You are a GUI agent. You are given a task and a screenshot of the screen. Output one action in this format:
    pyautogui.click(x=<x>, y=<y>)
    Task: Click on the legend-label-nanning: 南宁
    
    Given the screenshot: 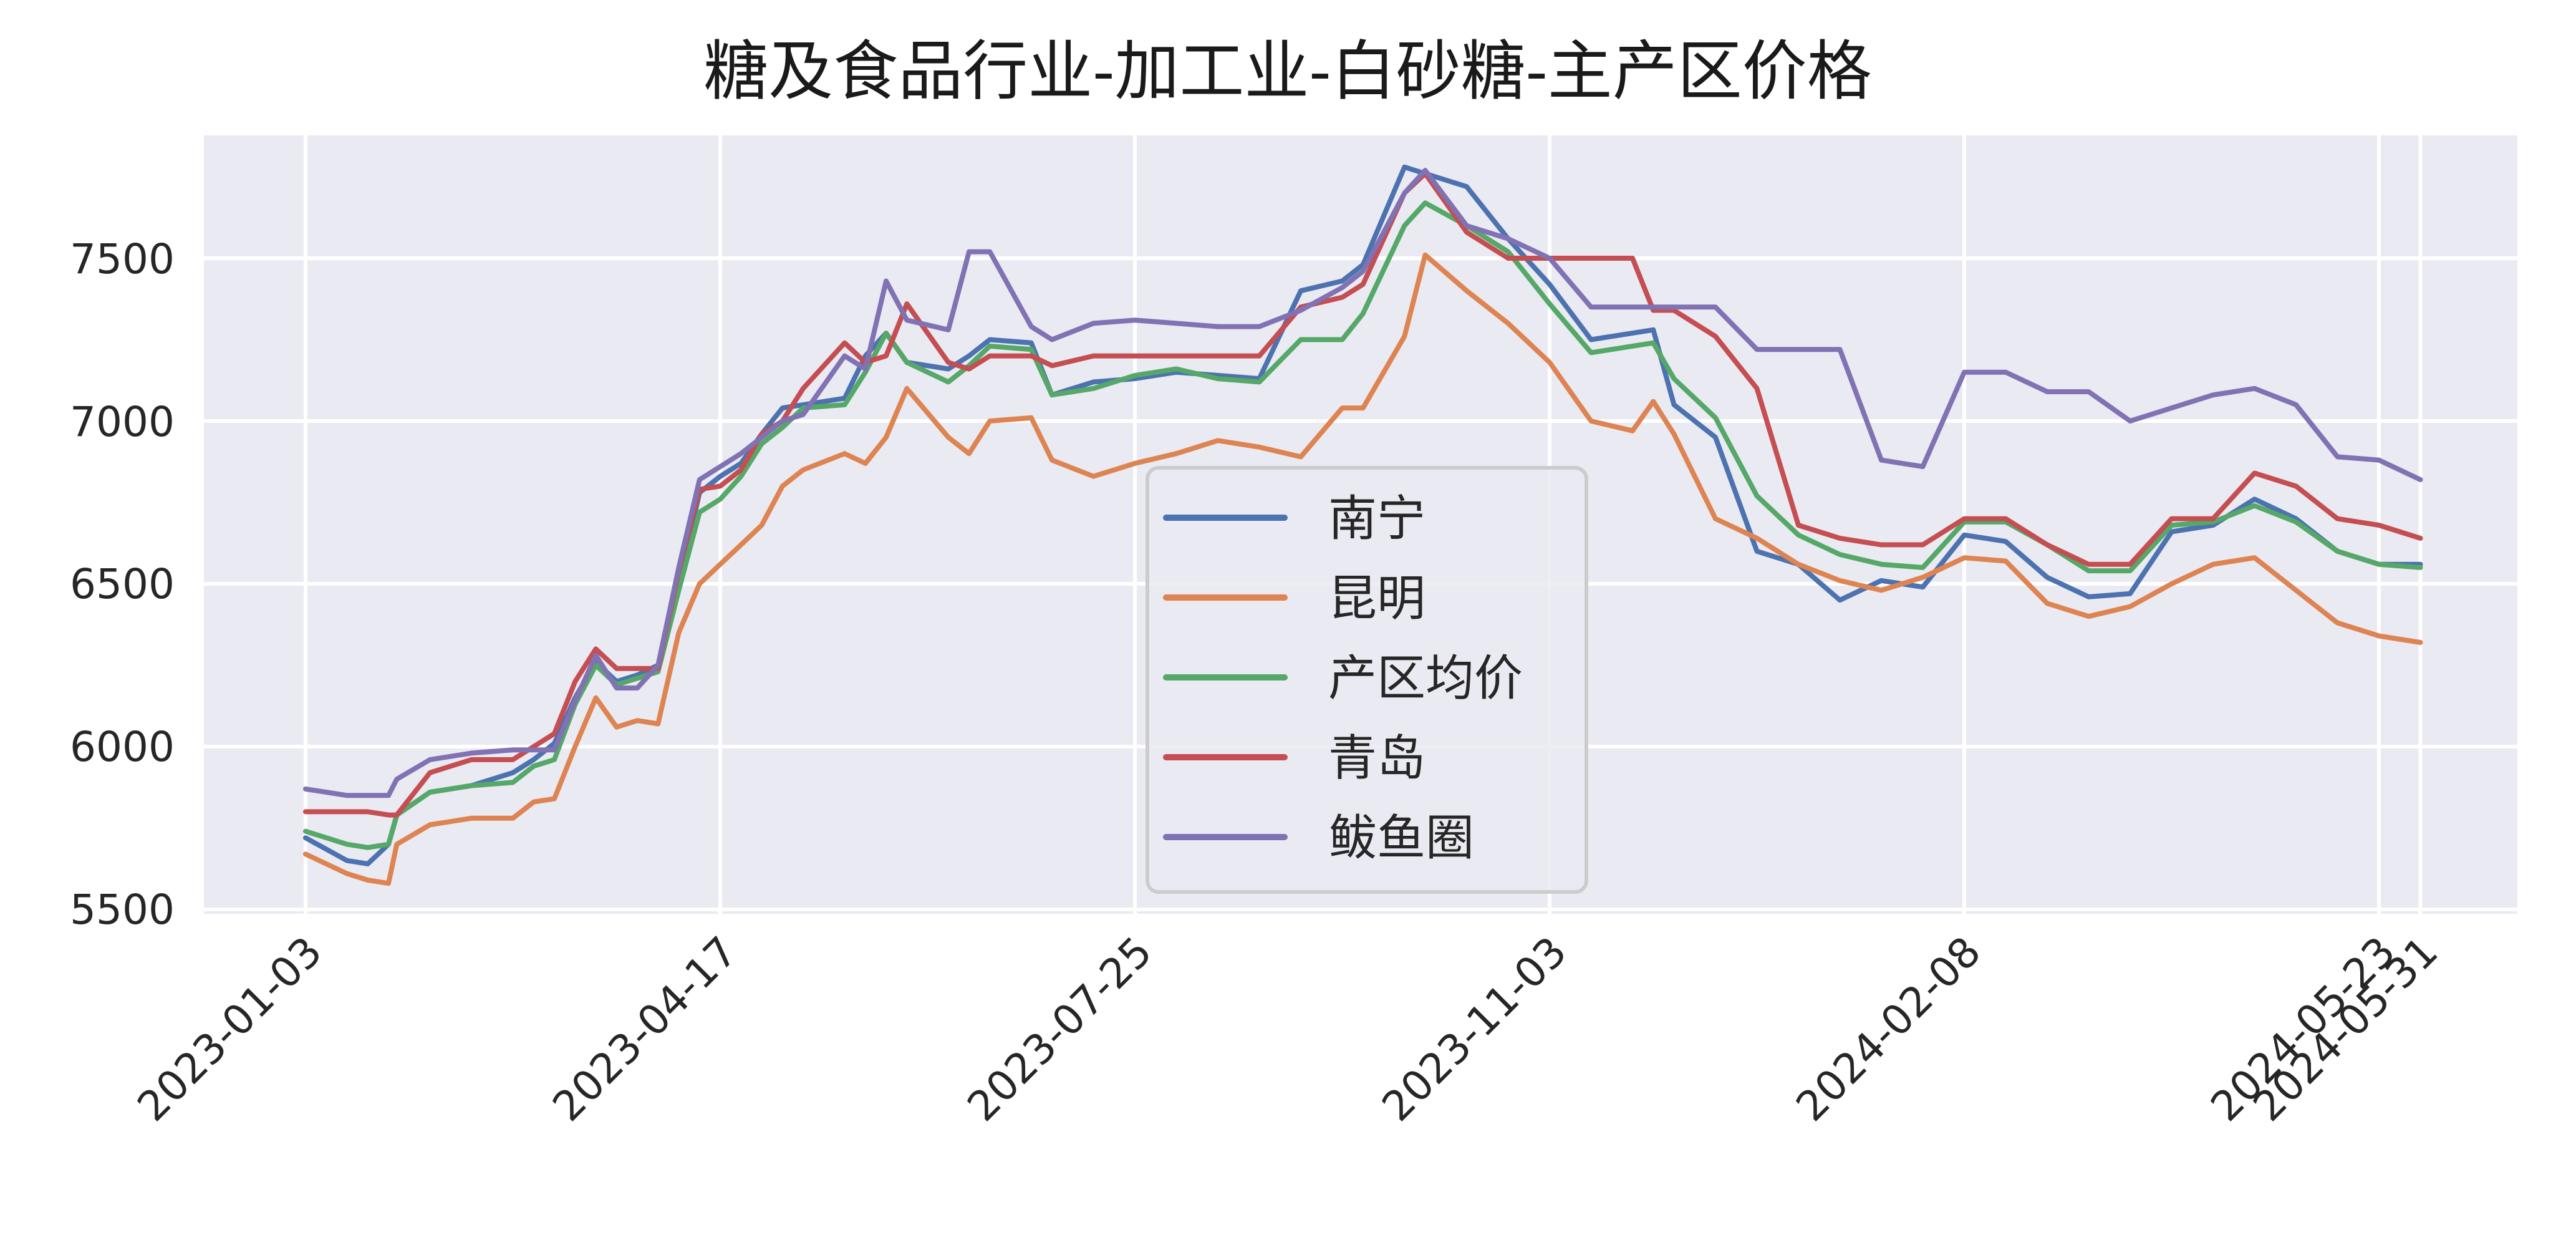 What is the action you would take?
    pyautogui.click(x=1376, y=519)
    